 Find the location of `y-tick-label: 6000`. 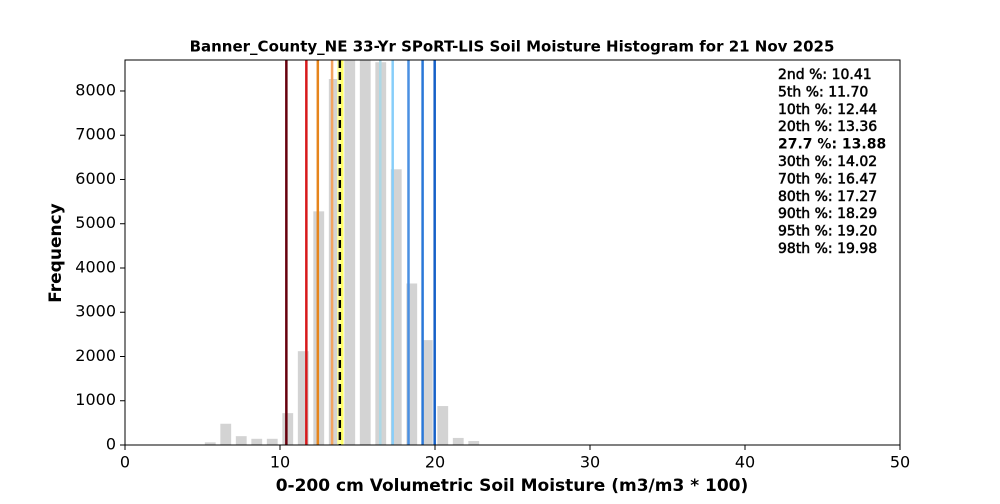

y-tick-label: 6000 is located at coordinates (95, 178).